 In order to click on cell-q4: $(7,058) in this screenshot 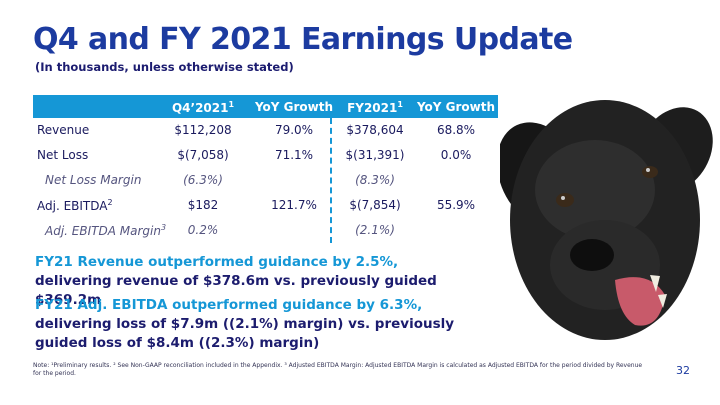, I will do `click(203, 155)`.